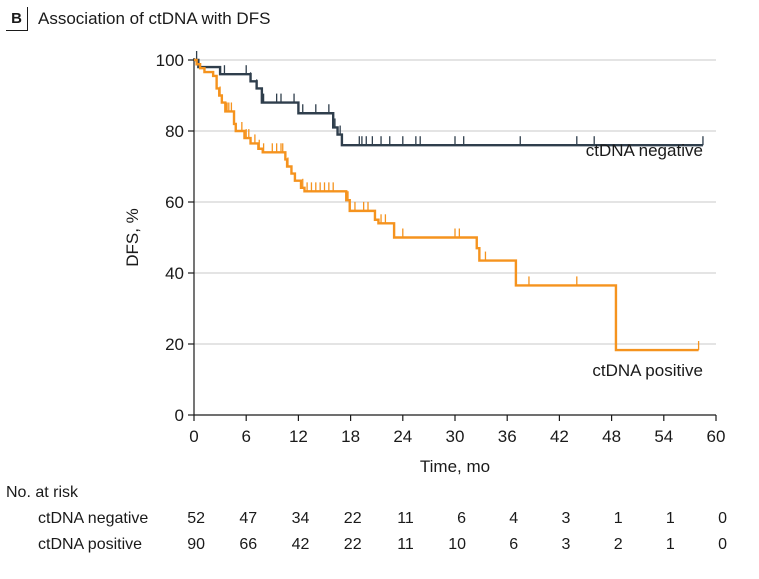 The width and height of the screenshot is (759, 579). What do you see at coordinates (42, 492) in the screenshot?
I see `risk-table-heading: No. at risk` at bounding box center [42, 492].